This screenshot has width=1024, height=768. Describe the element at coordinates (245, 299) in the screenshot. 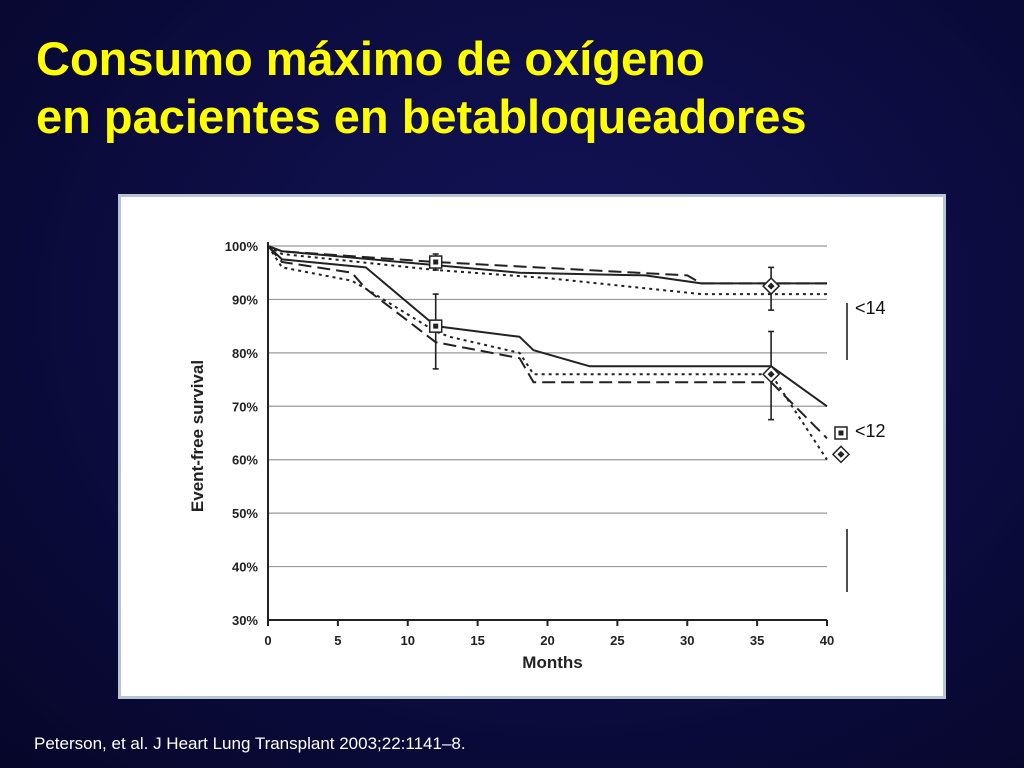

I see `y-tick-label: 90%` at that location.